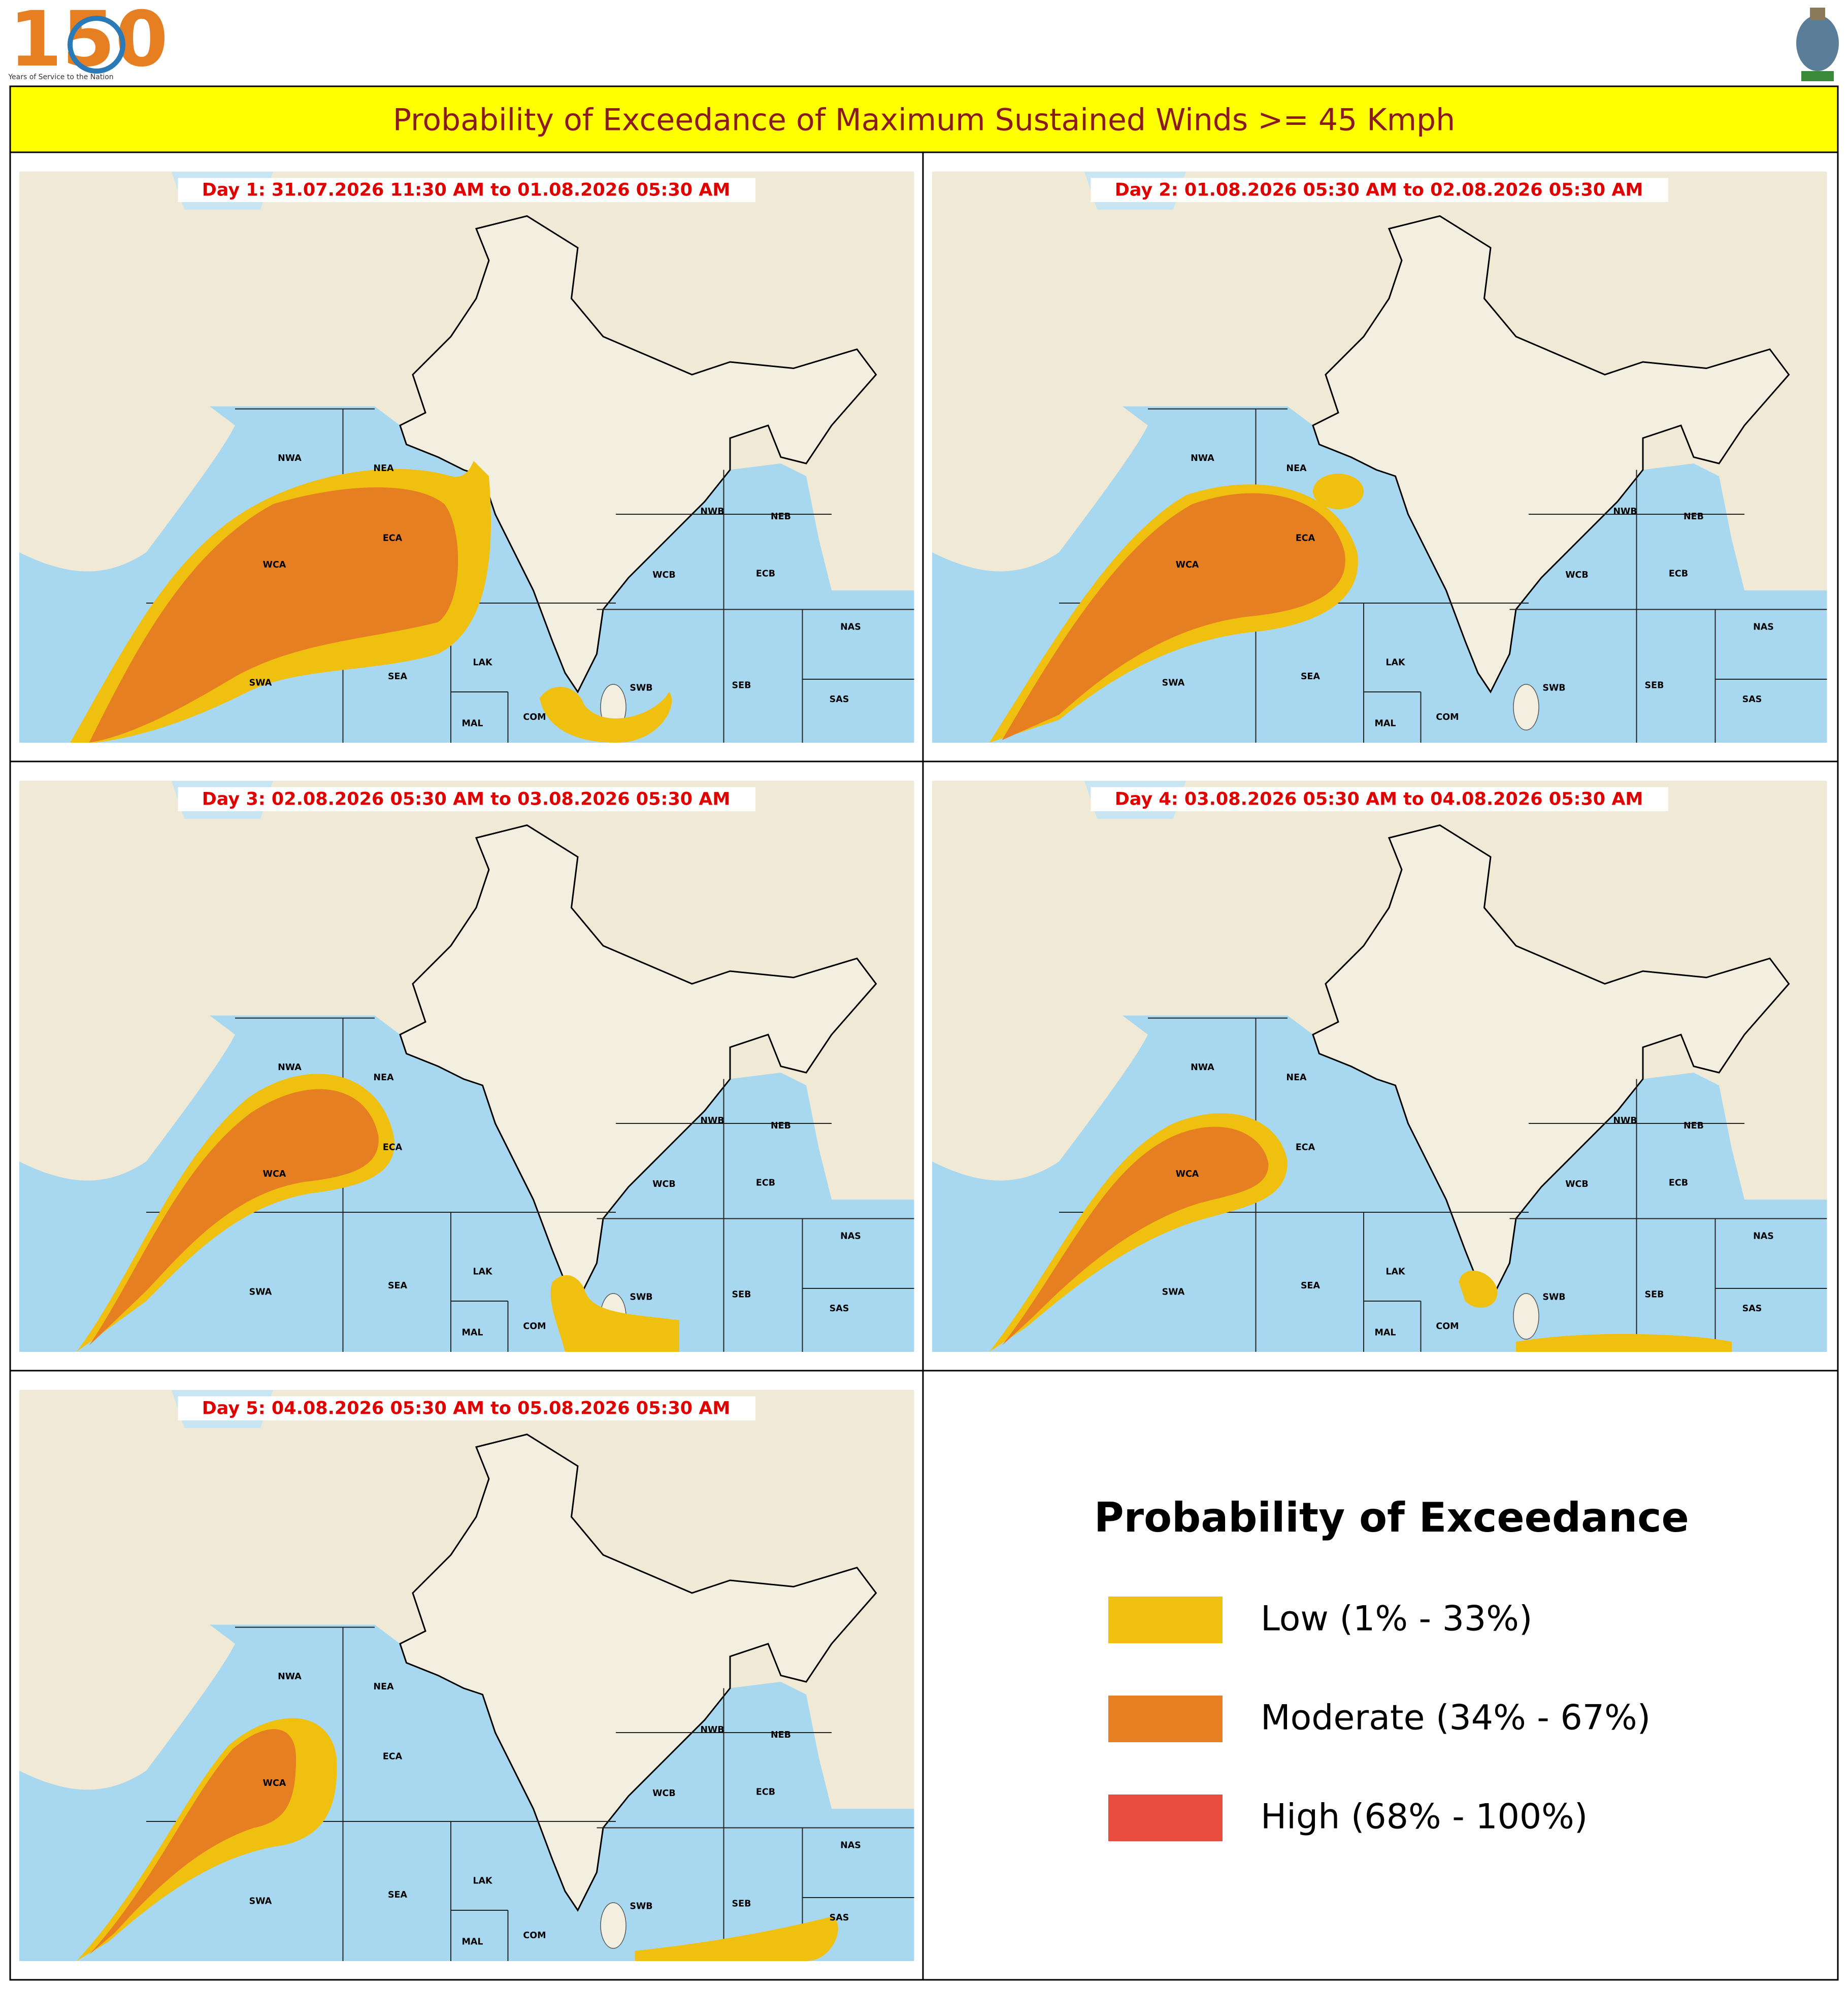 The width and height of the screenshot is (1848, 1992). Describe the element at coordinates (60, 77) in the screenshot. I see `logo-tagline: Years of Service to the Nation` at that location.